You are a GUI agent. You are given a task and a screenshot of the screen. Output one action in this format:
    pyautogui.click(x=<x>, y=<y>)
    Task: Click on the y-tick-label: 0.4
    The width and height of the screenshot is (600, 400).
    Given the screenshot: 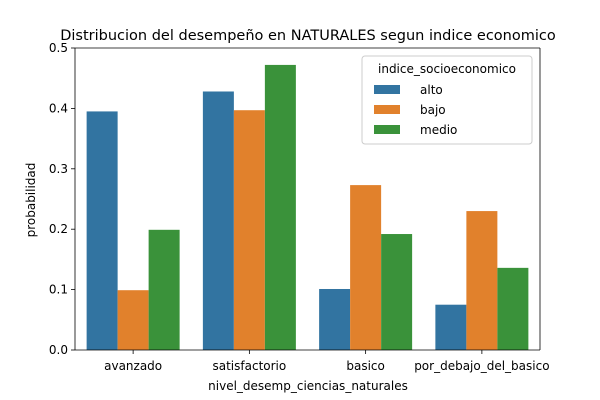 What is the action you would take?
    pyautogui.click(x=58, y=108)
    